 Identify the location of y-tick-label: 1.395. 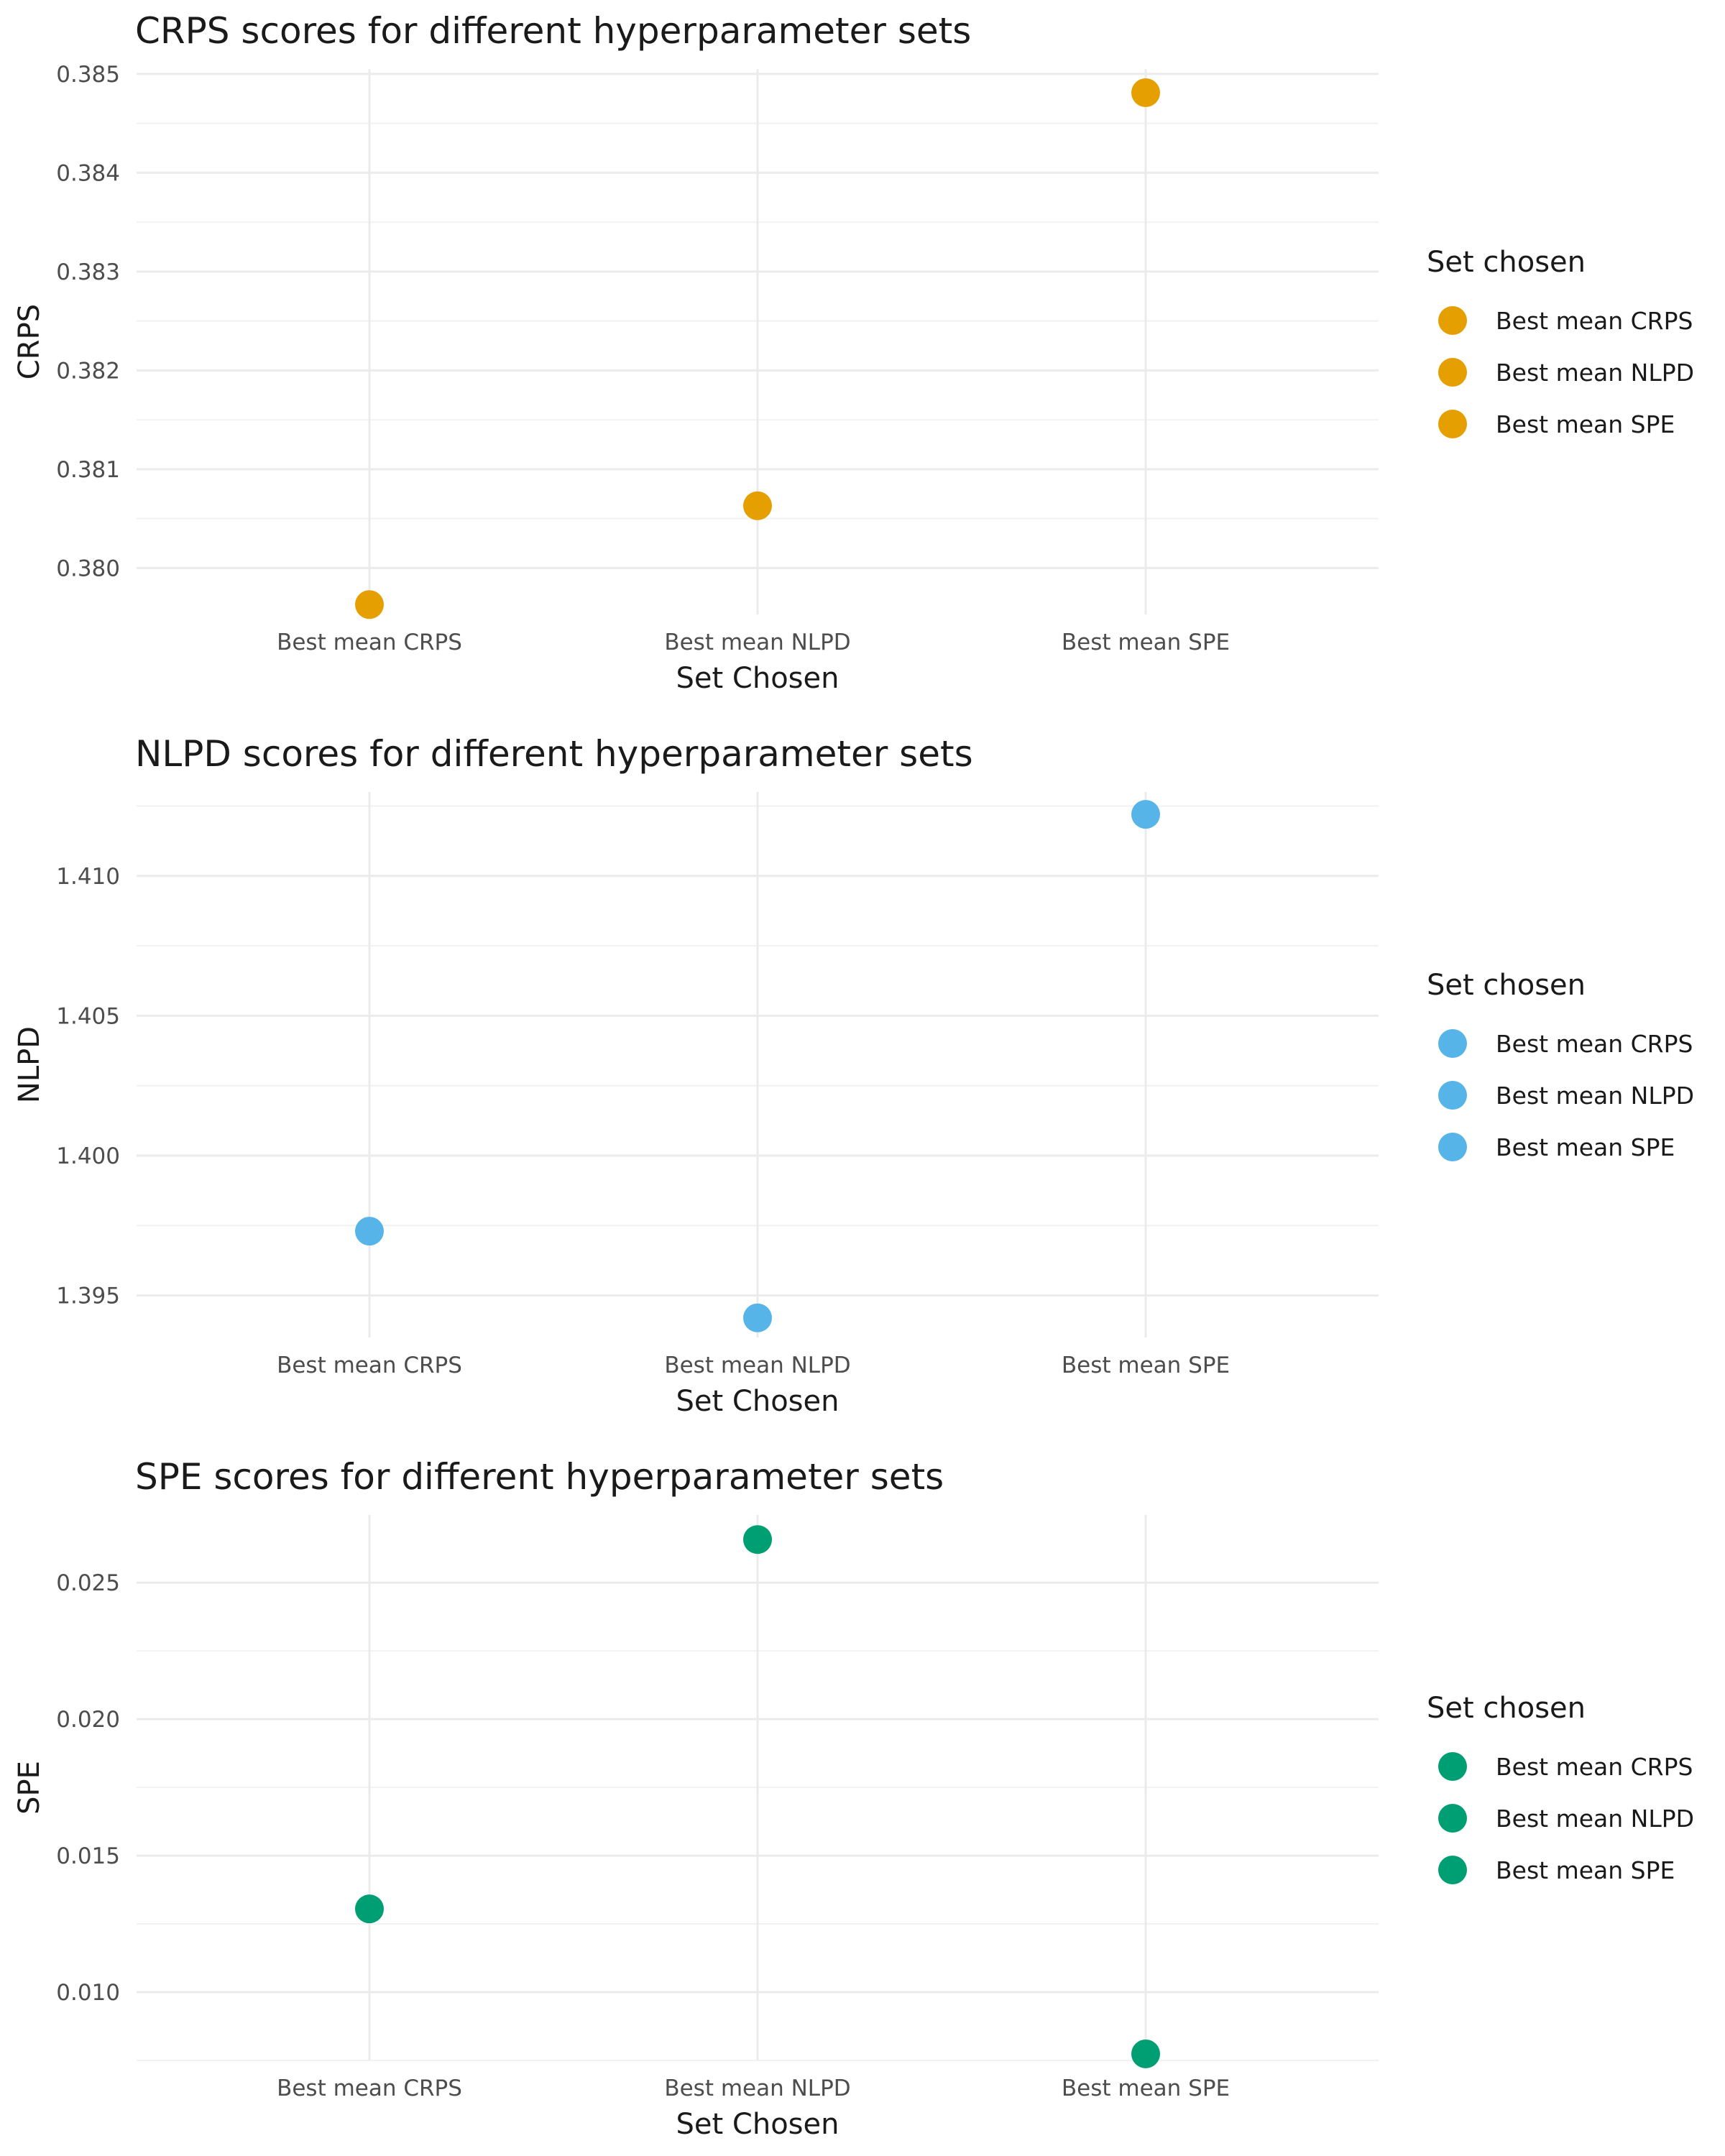
(88, 1296).